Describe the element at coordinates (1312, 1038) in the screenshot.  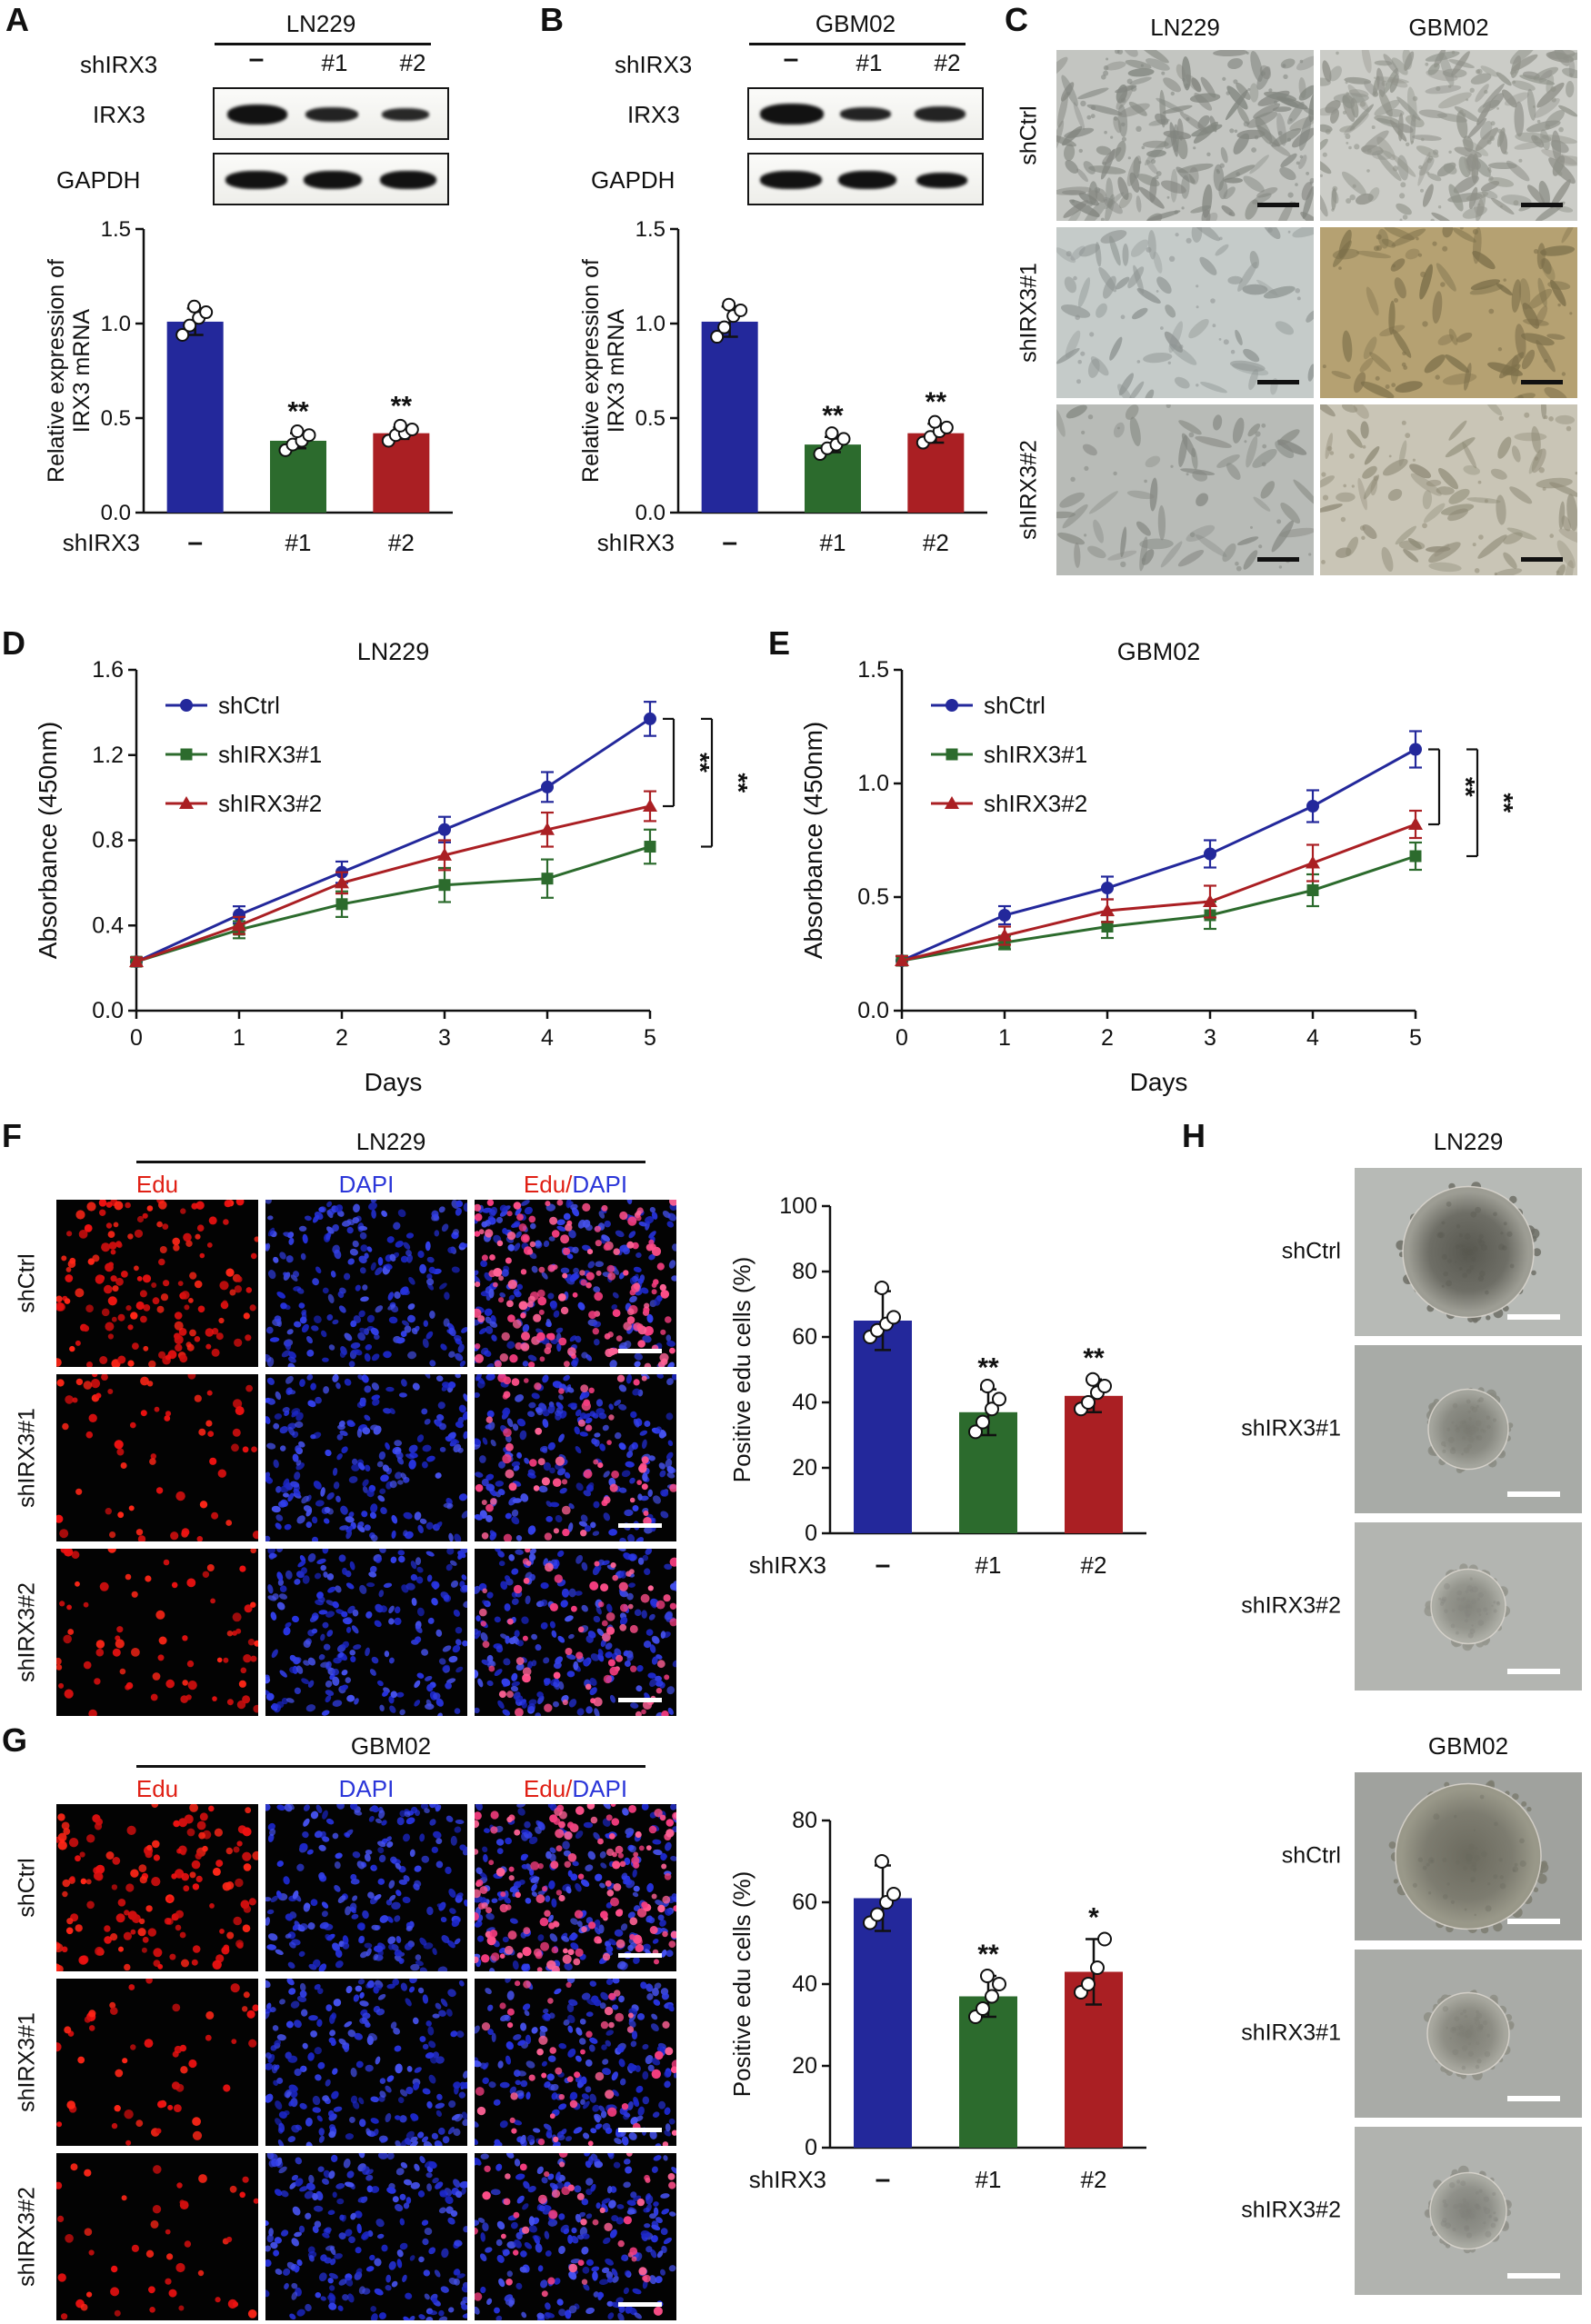
I see `svg-text: 4` at that location.